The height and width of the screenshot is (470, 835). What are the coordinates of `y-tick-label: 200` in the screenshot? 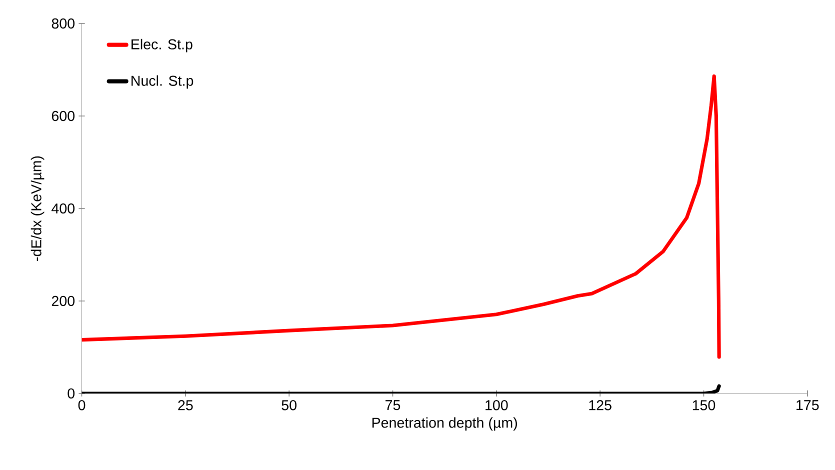 It's located at (63, 301).